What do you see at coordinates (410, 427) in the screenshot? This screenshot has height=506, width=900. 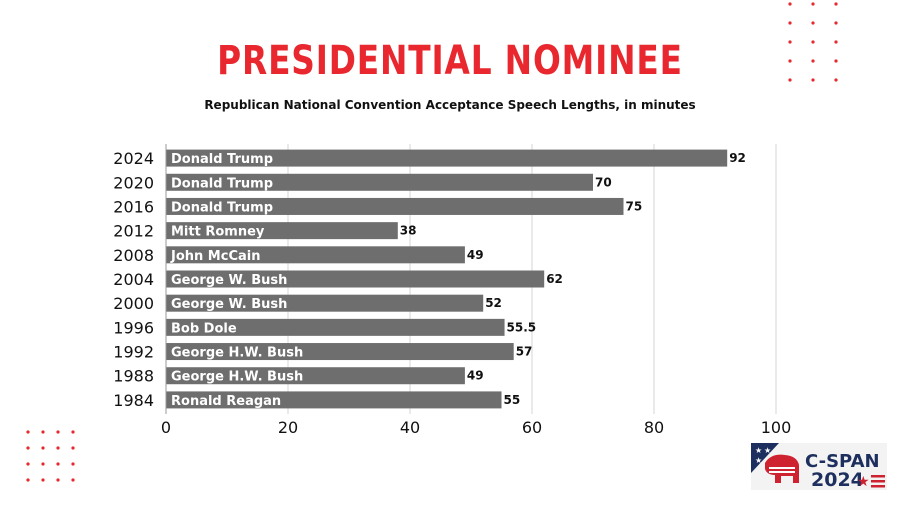 I see `x-tick-label: 40` at bounding box center [410, 427].